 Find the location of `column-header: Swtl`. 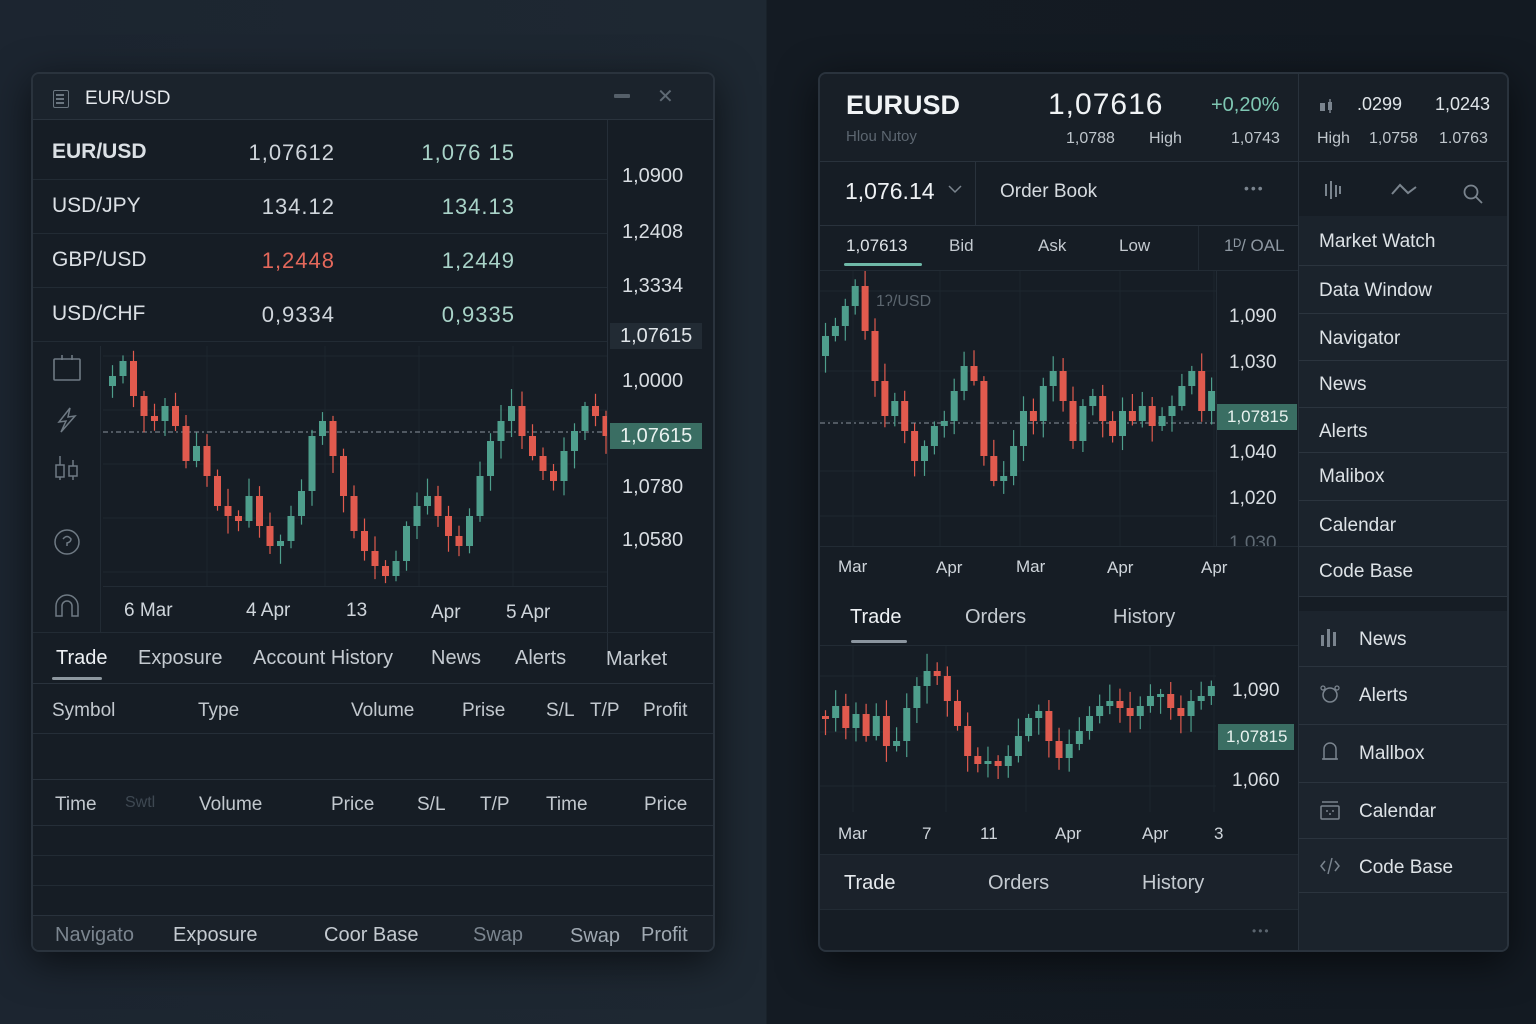

column-header: Swtl is located at coordinates (140, 802).